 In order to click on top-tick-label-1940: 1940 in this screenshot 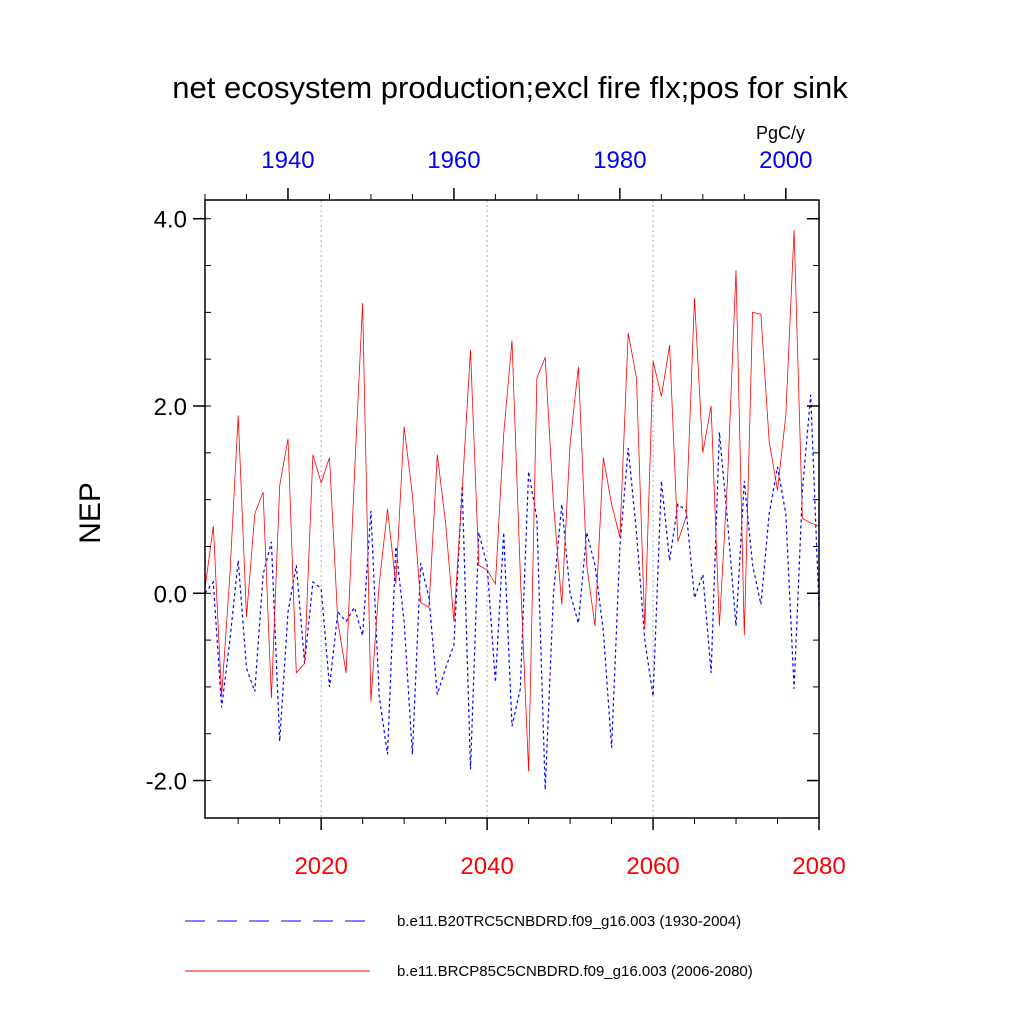, I will do `click(287, 160)`.